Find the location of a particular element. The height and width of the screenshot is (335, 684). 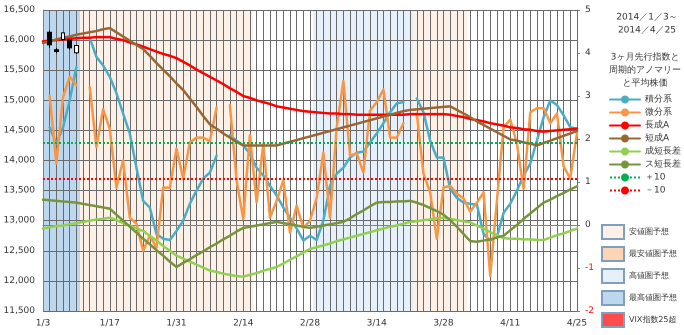

text: 最高値圏予想 is located at coordinates (653, 298).